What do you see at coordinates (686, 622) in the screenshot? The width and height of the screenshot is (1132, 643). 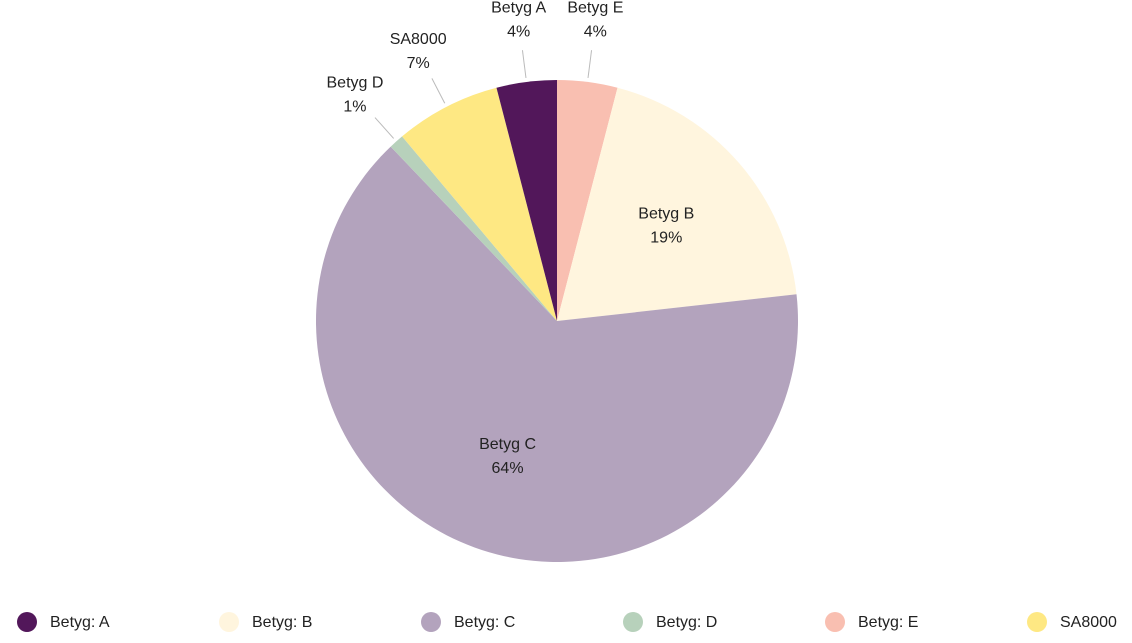 I see `legend-label: Betyg: D` at bounding box center [686, 622].